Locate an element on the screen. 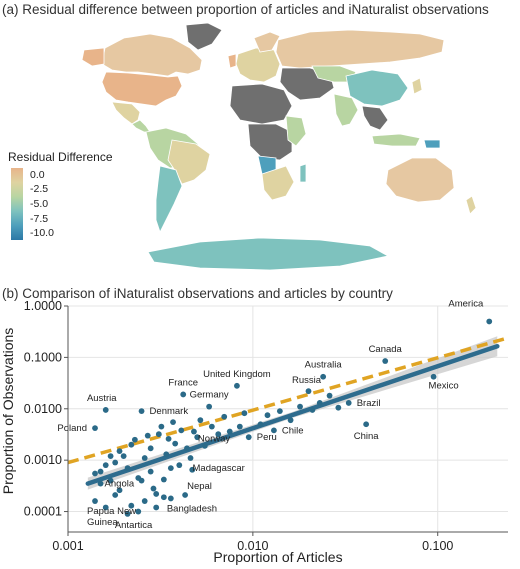 Image resolution: width=520 pixels, height=569 pixels. point-label: China is located at coordinates (367, 436).